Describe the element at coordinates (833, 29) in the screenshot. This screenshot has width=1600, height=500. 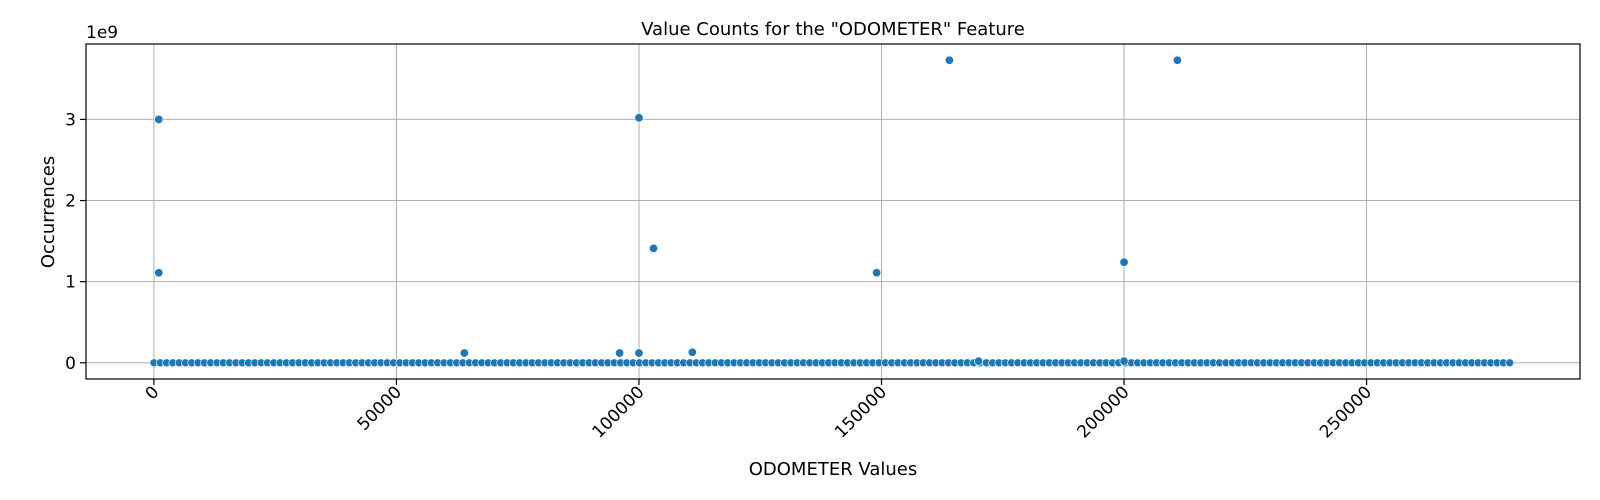
I see `chart-title: Value Counts for the "ODOMETER" Feature` at that location.